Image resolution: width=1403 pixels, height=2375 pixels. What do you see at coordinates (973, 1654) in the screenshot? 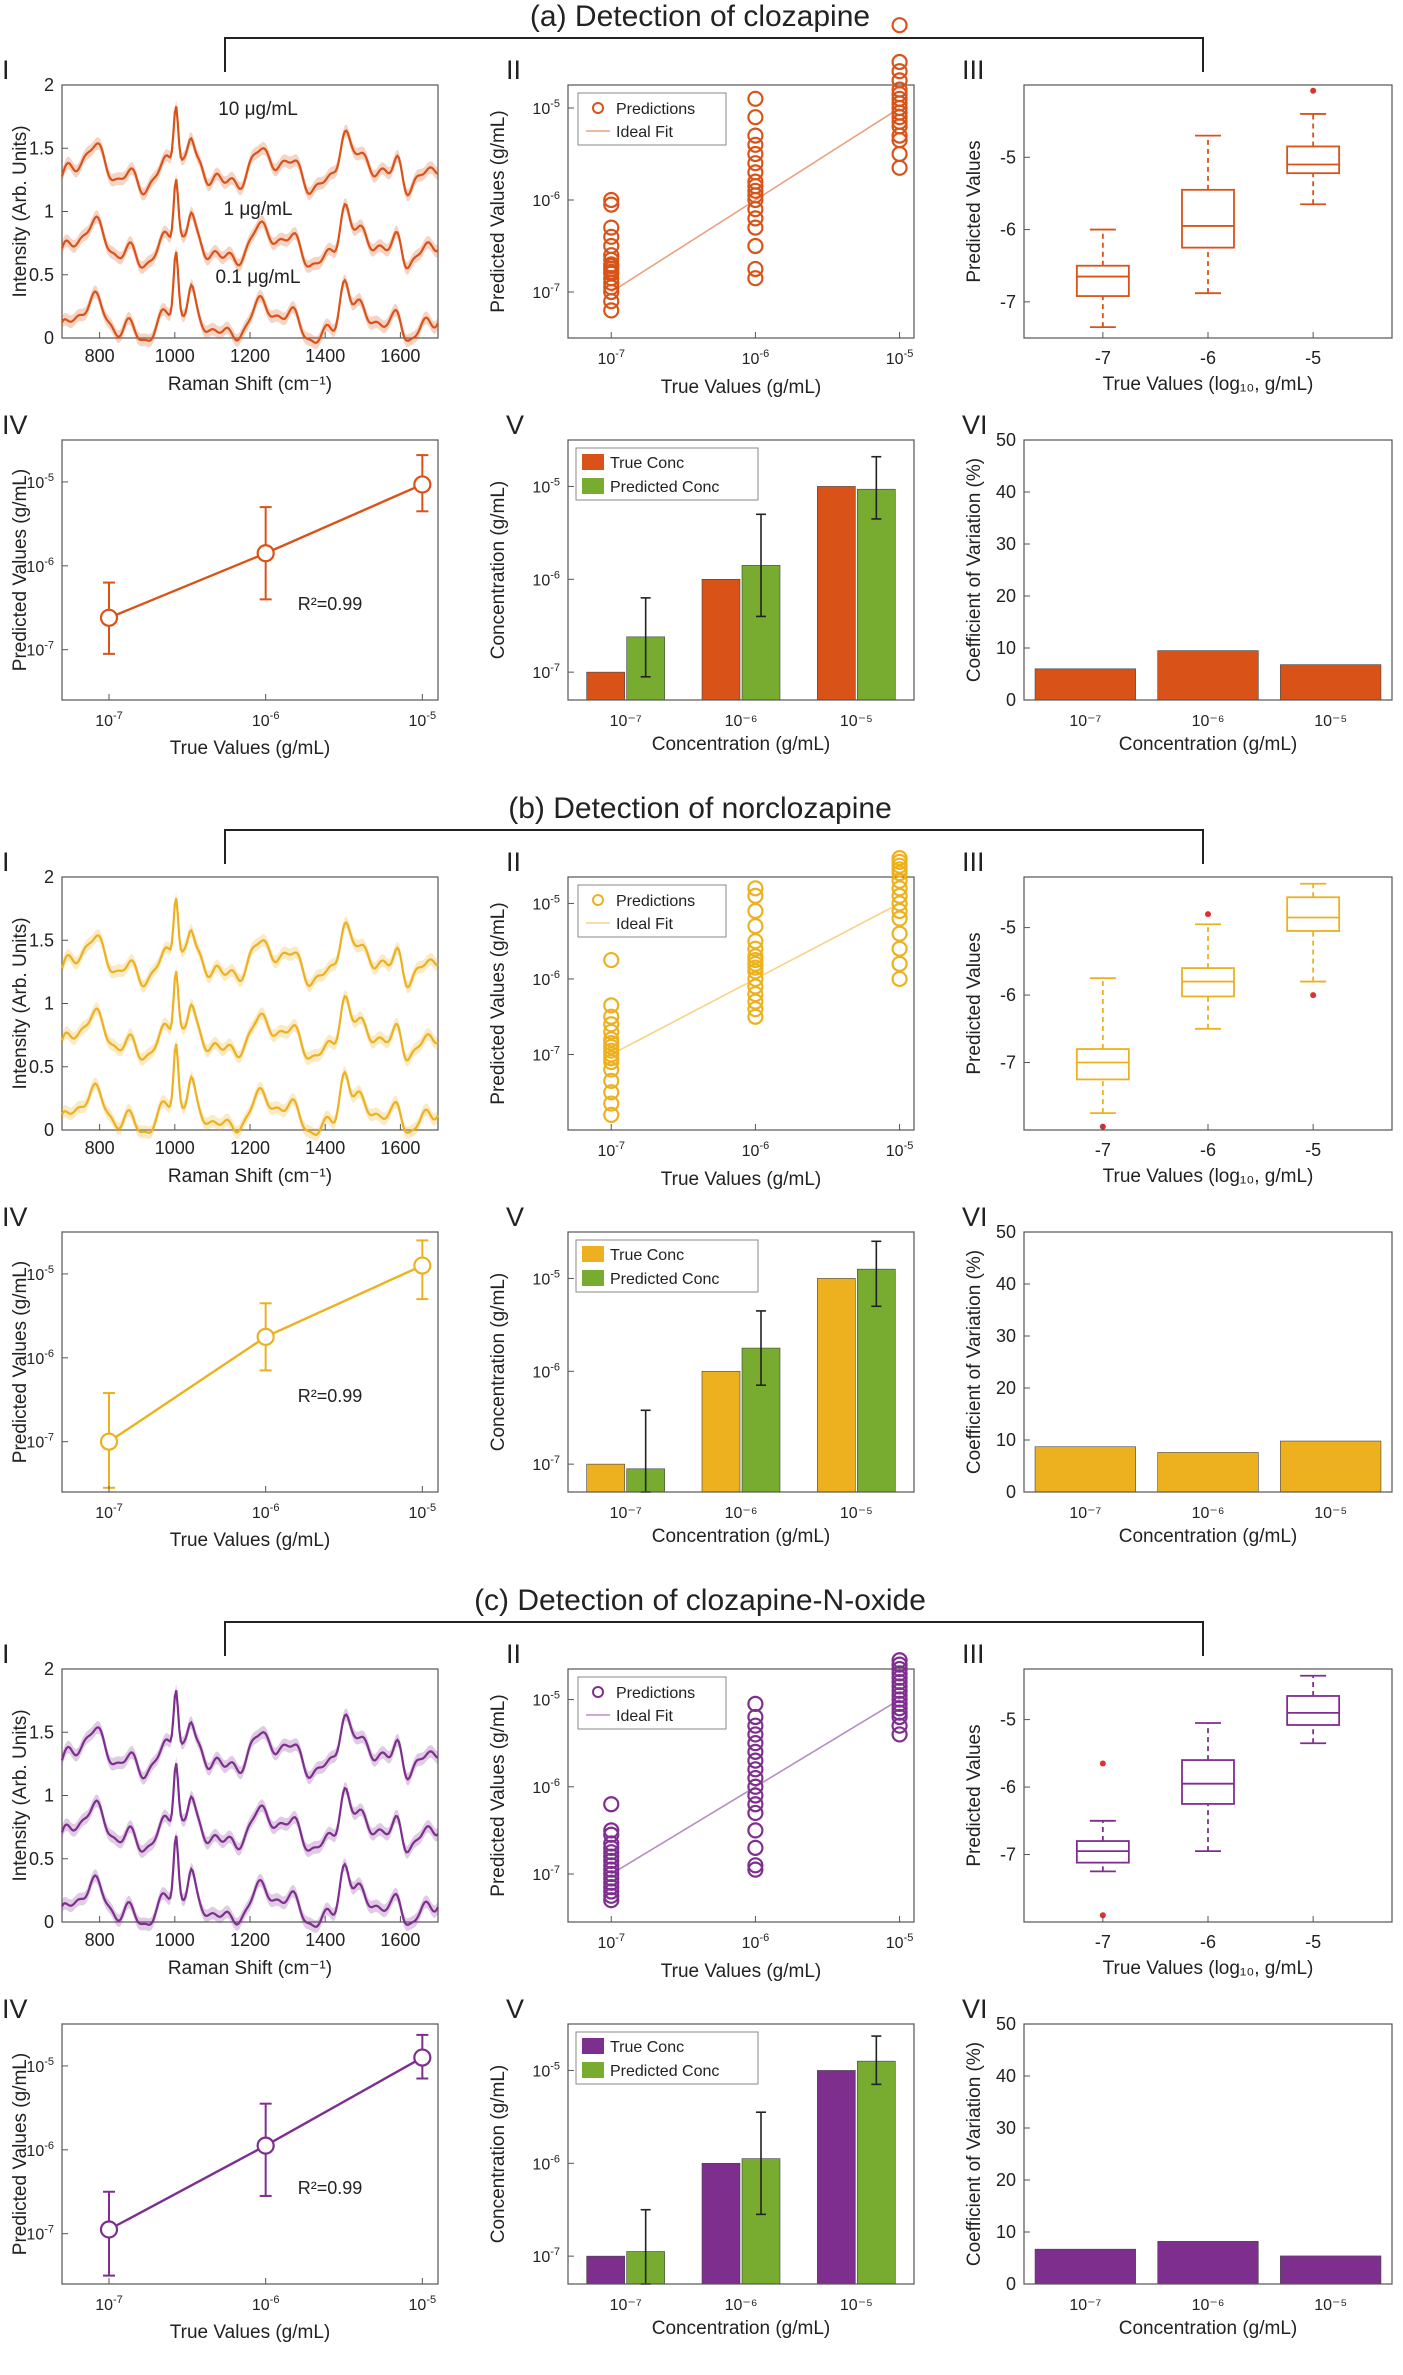
I see `panel-label-III: III` at bounding box center [973, 1654].